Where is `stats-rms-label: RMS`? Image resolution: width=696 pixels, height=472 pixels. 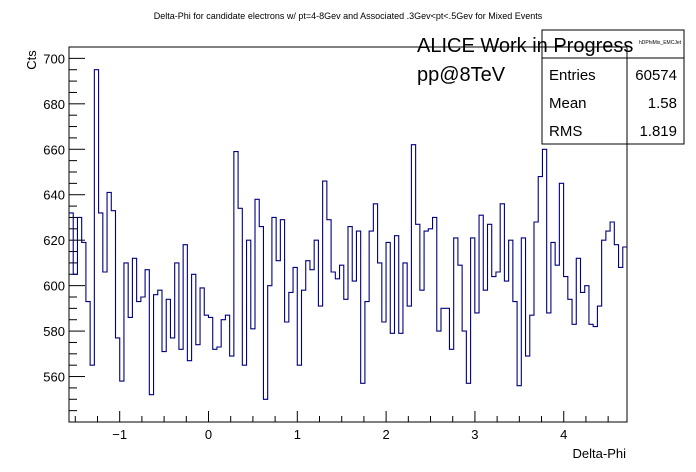 stats-rms-label: RMS is located at coordinates (565, 131).